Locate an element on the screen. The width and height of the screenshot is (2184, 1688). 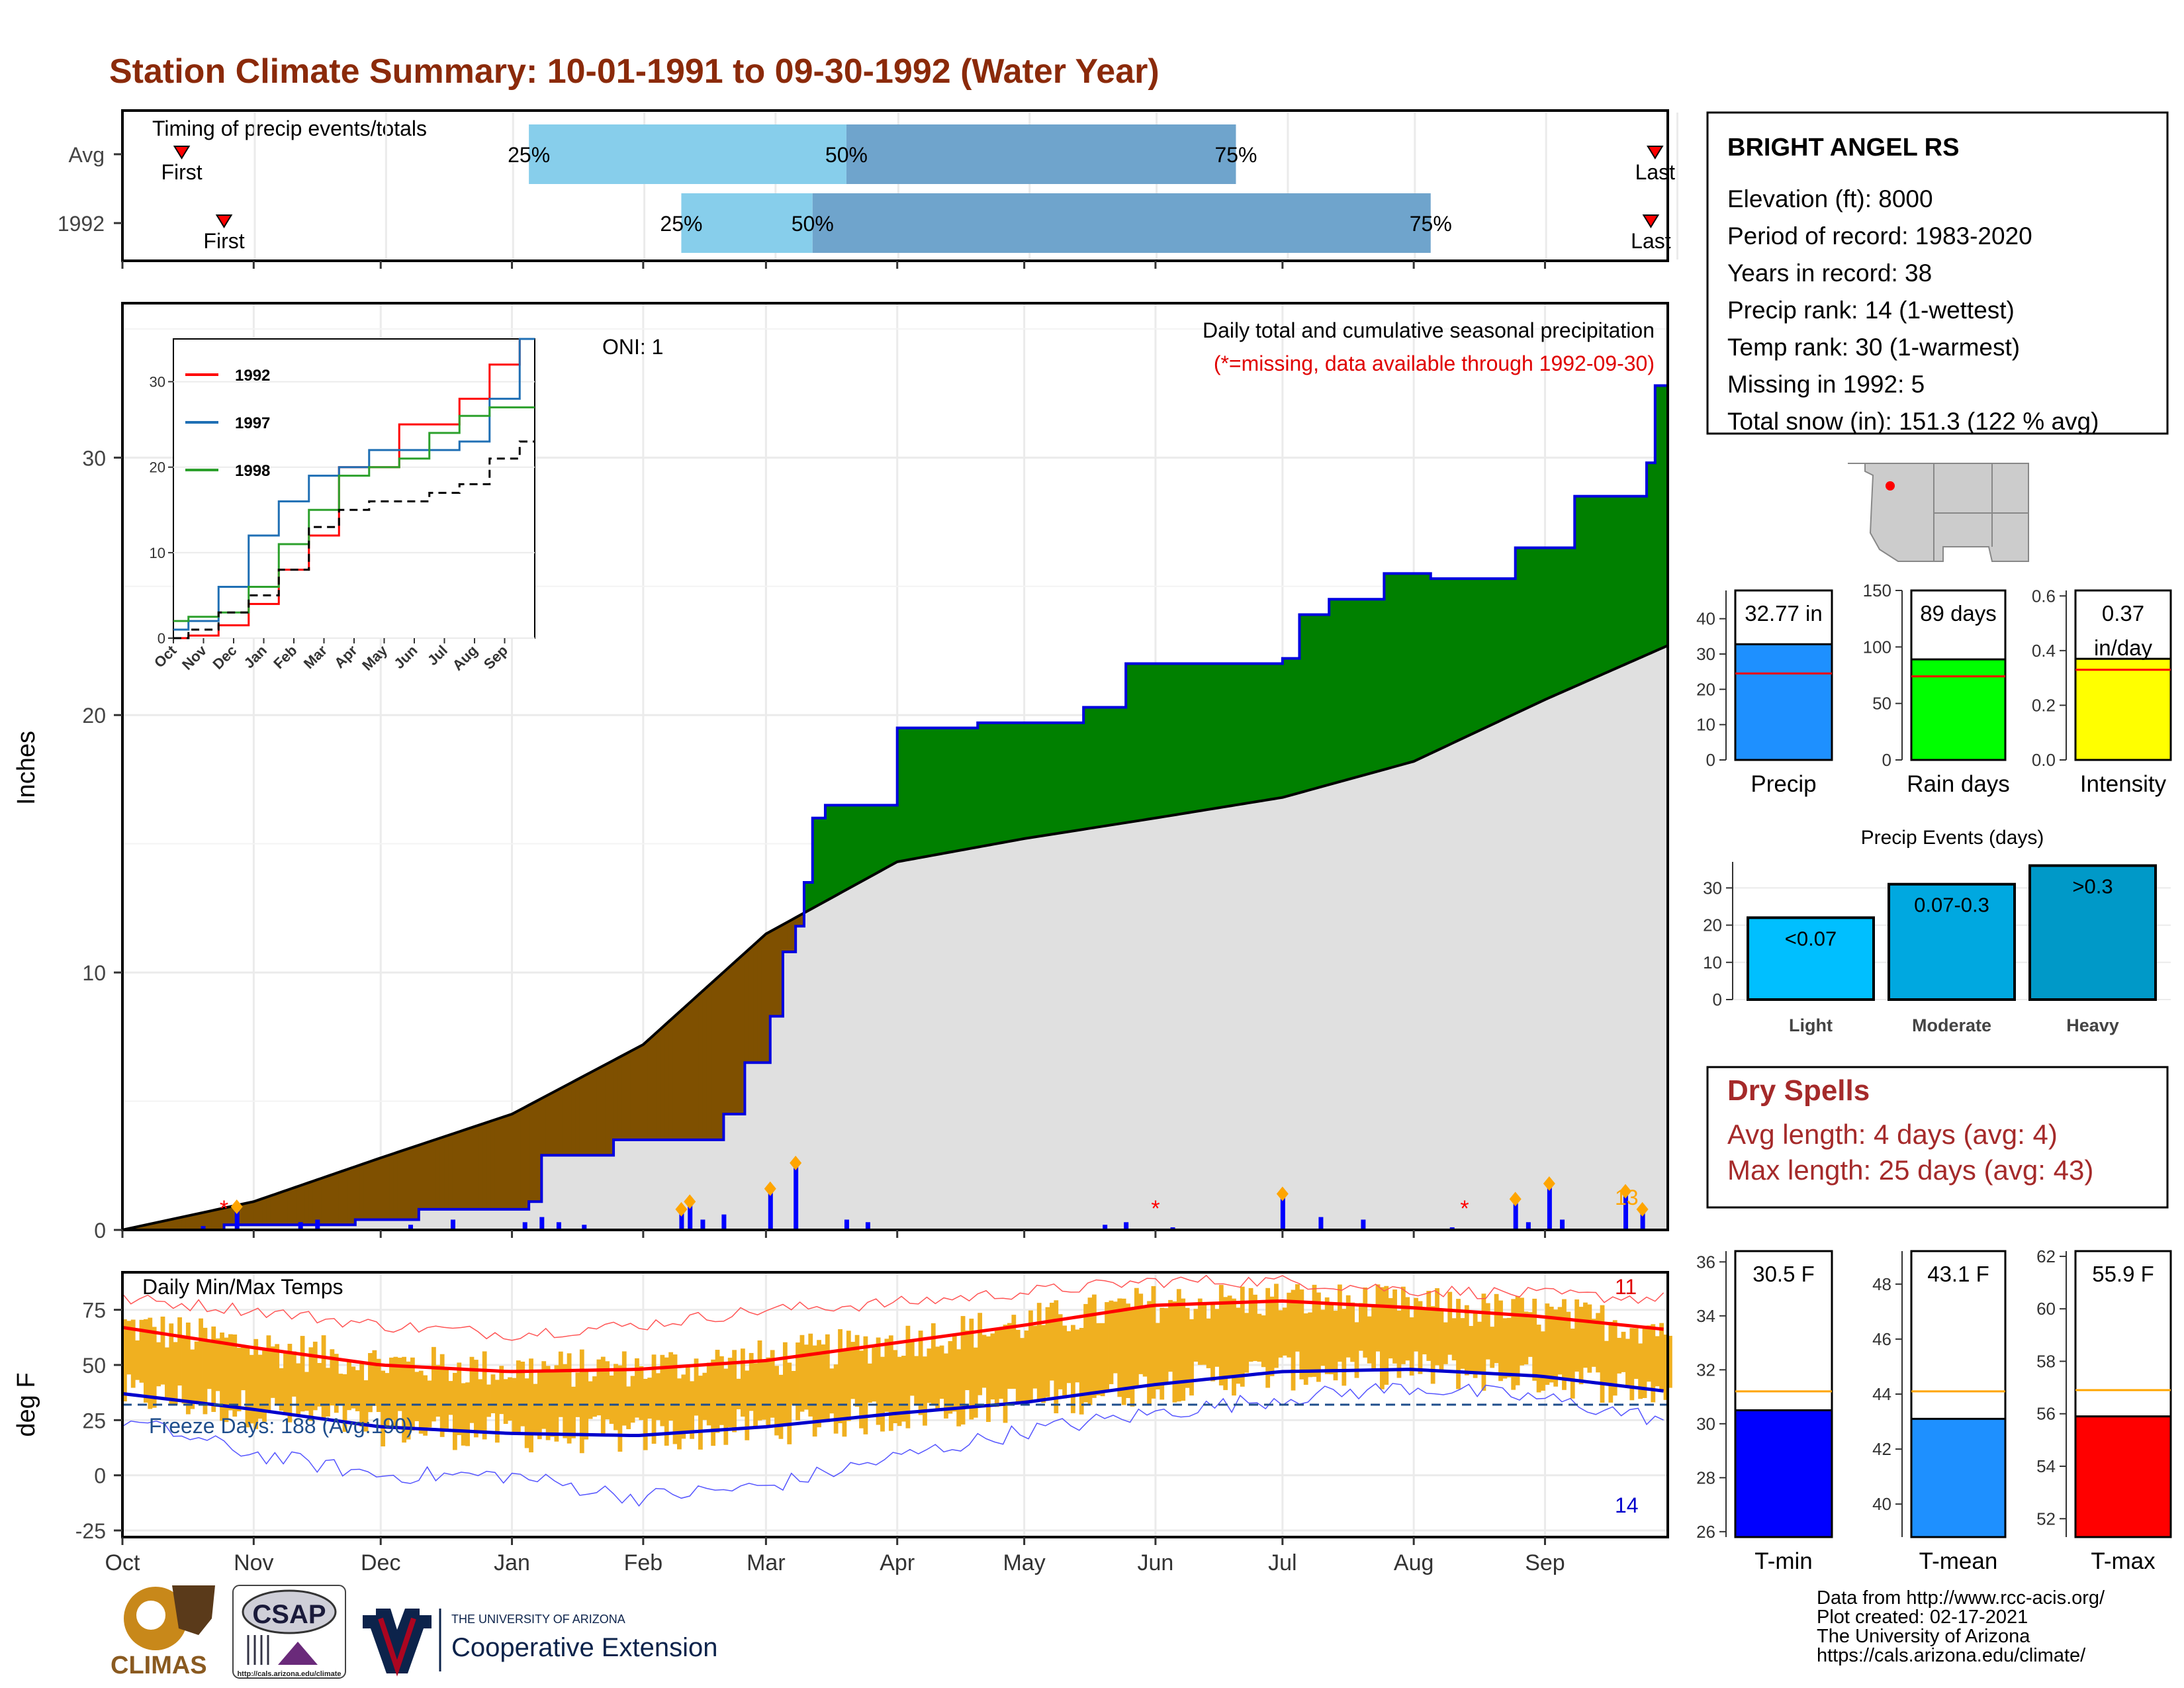
timing-p25-label: 25% is located at coordinates (529, 155).